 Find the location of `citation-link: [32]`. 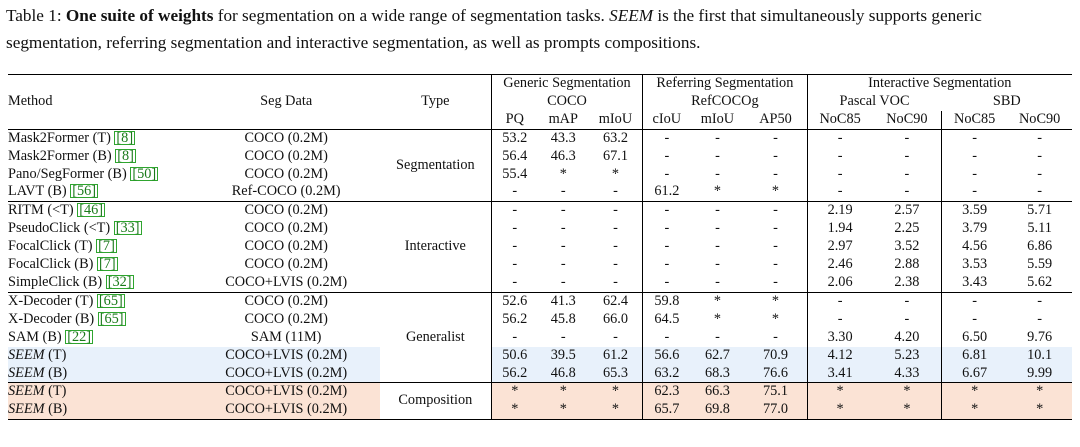

citation-link: [32] is located at coordinates (119, 281).